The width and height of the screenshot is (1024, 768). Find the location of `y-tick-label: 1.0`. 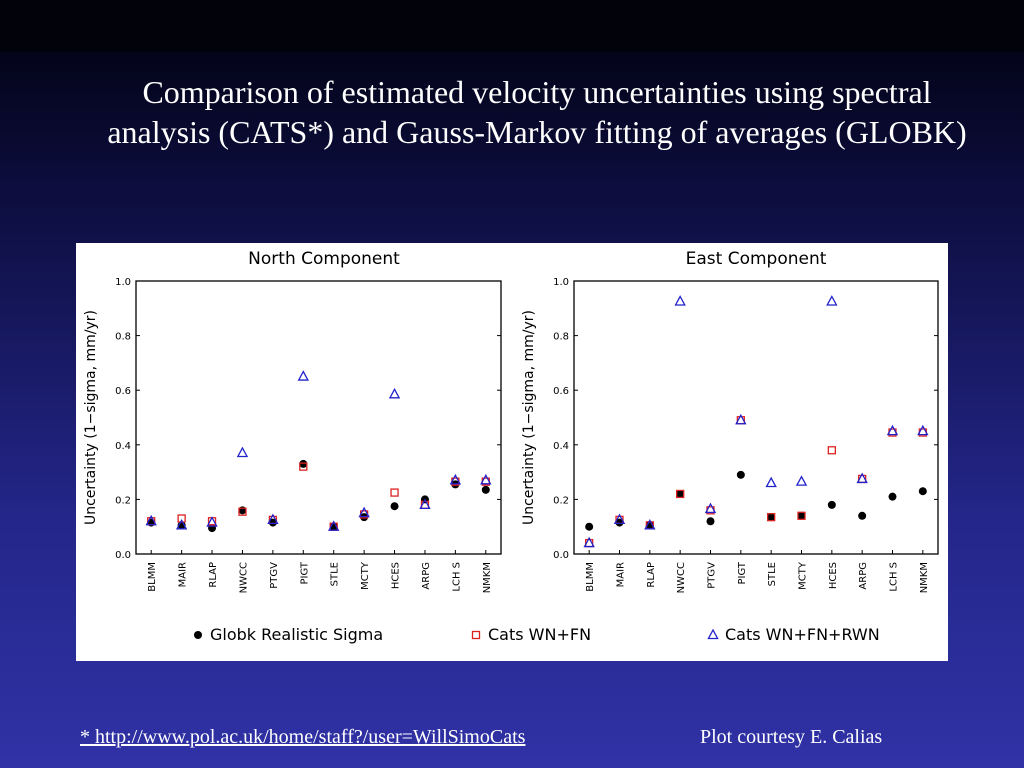

y-tick-label: 1.0 is located at coordinates (561, 282).